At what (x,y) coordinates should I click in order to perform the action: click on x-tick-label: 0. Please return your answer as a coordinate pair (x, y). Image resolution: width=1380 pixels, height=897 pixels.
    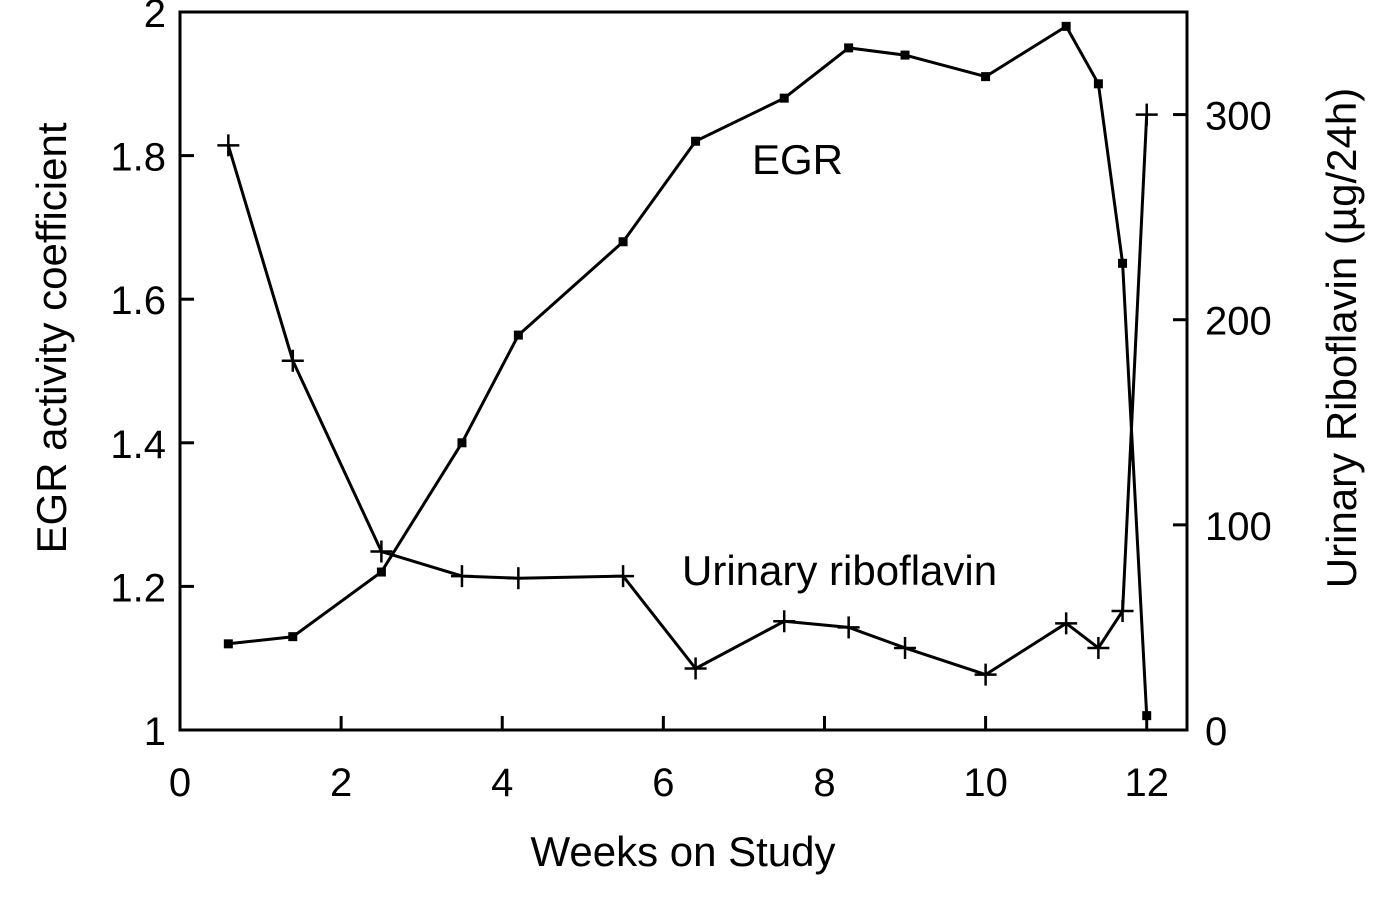
    Looking at the image, I should click on (180, 783).